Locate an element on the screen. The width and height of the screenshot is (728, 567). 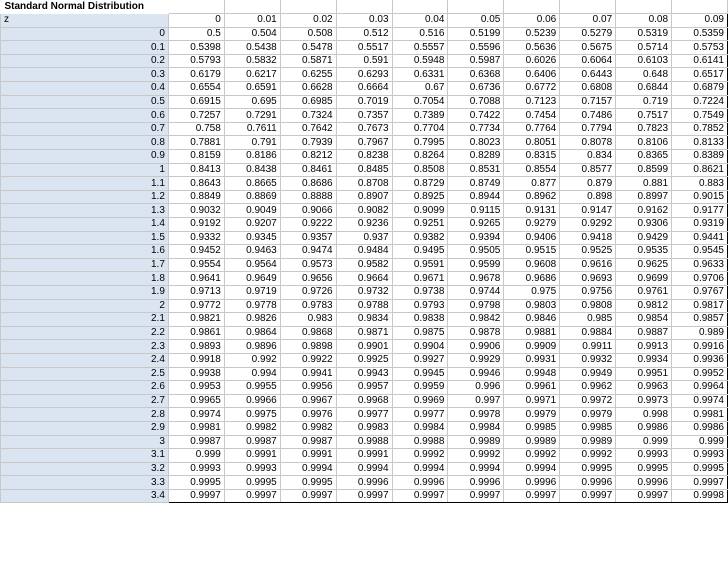
probability-cell: 0.9131 is located at coordinates (532, 210).